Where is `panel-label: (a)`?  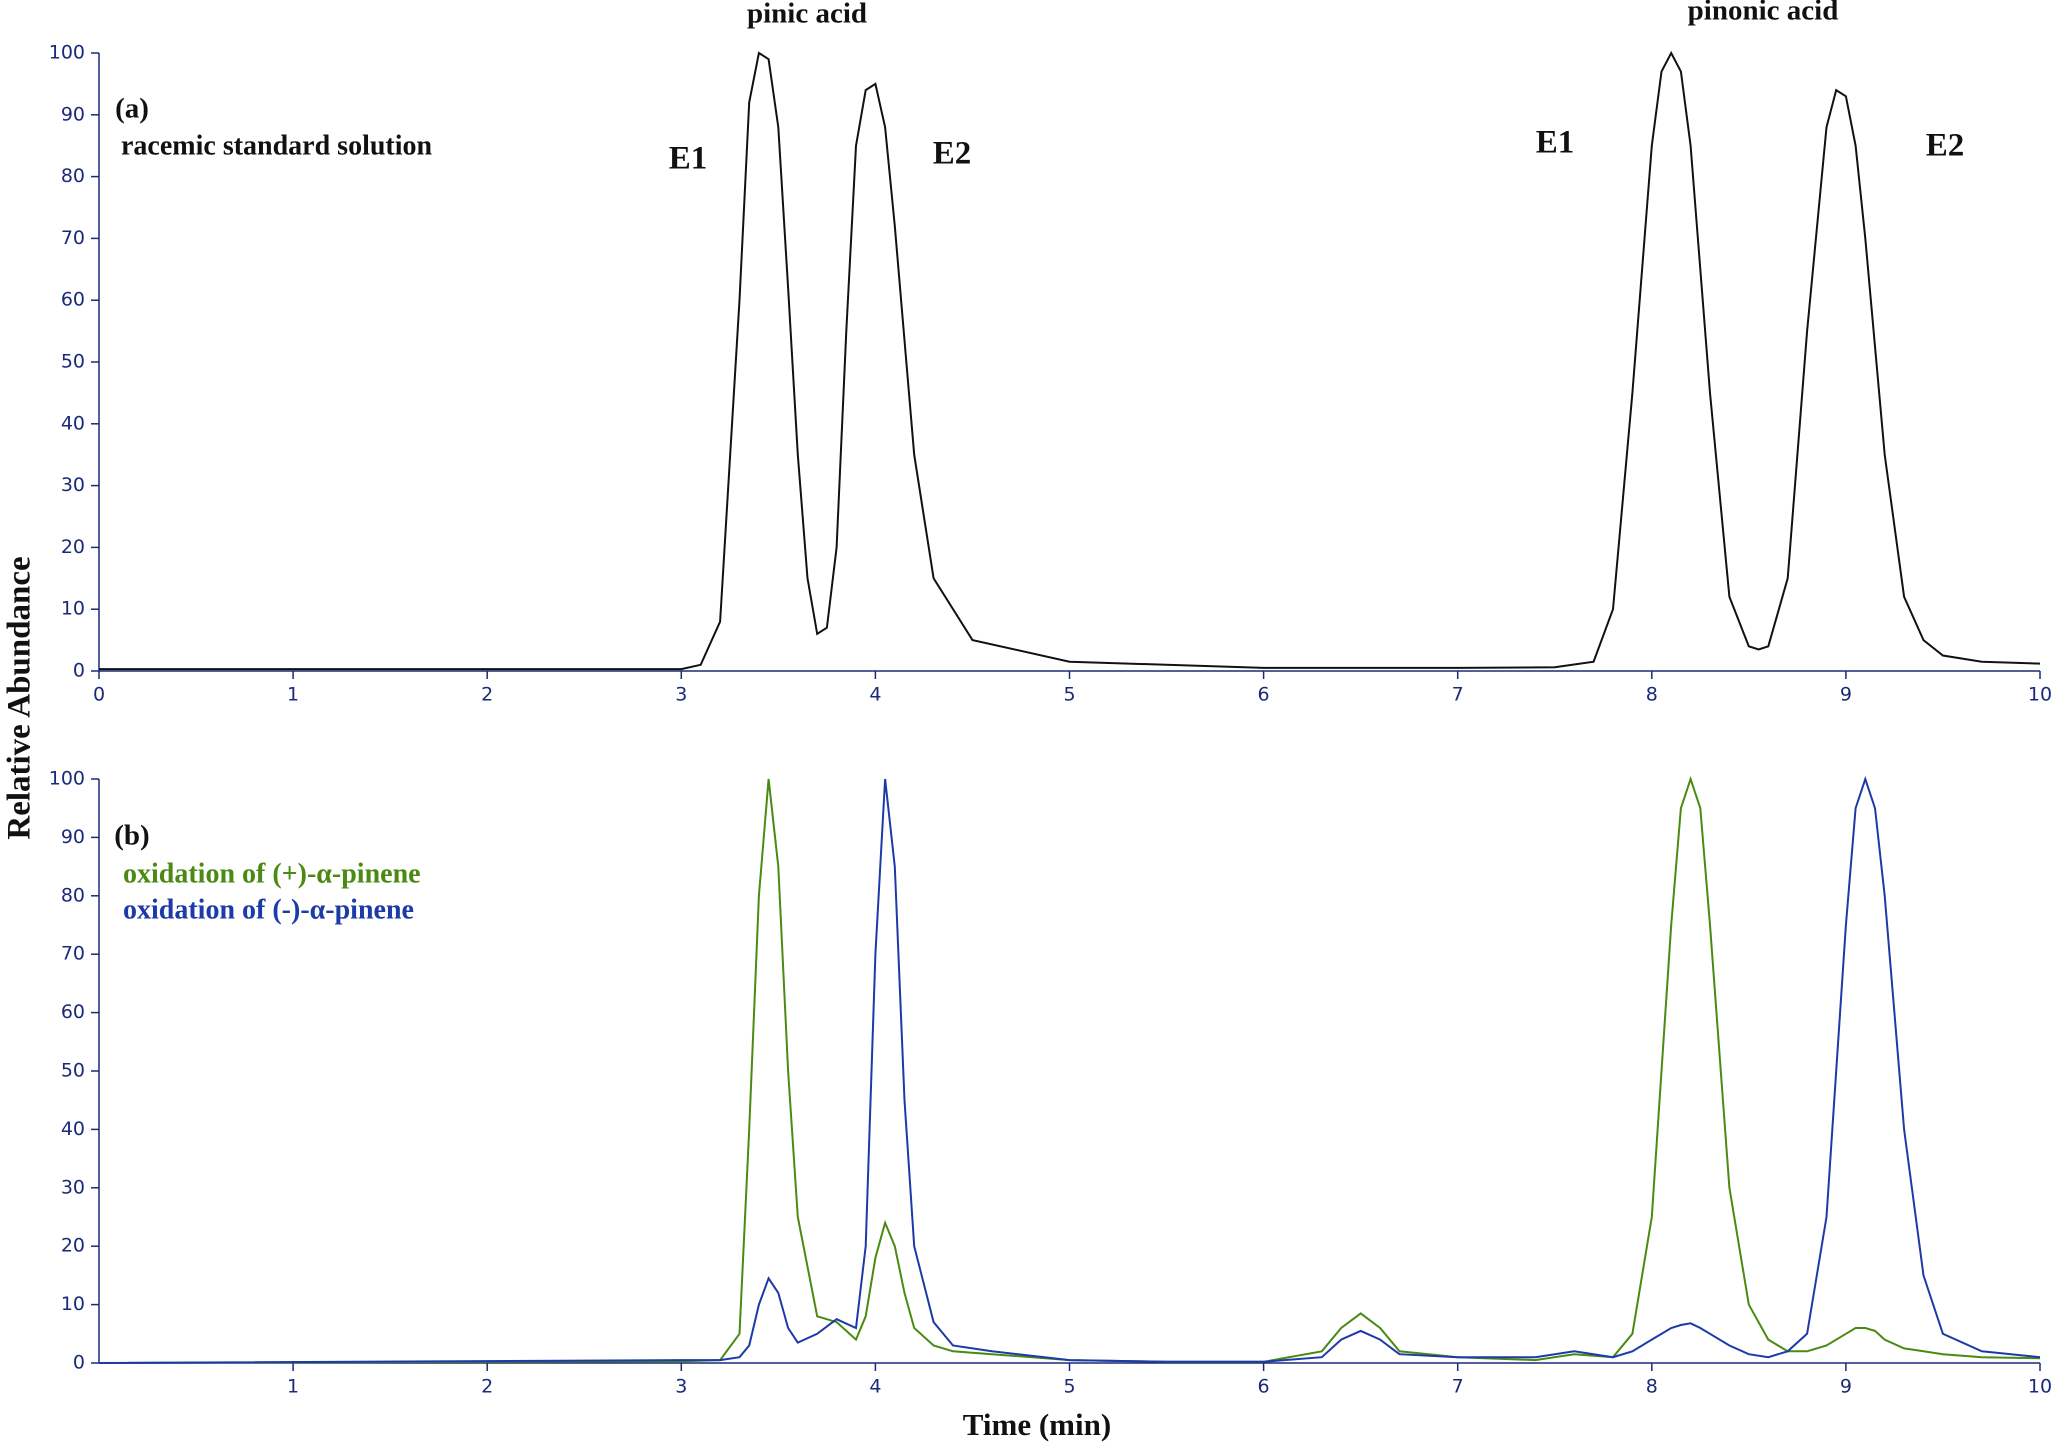 panel-label: (a) is located at coordinates (132, 109).